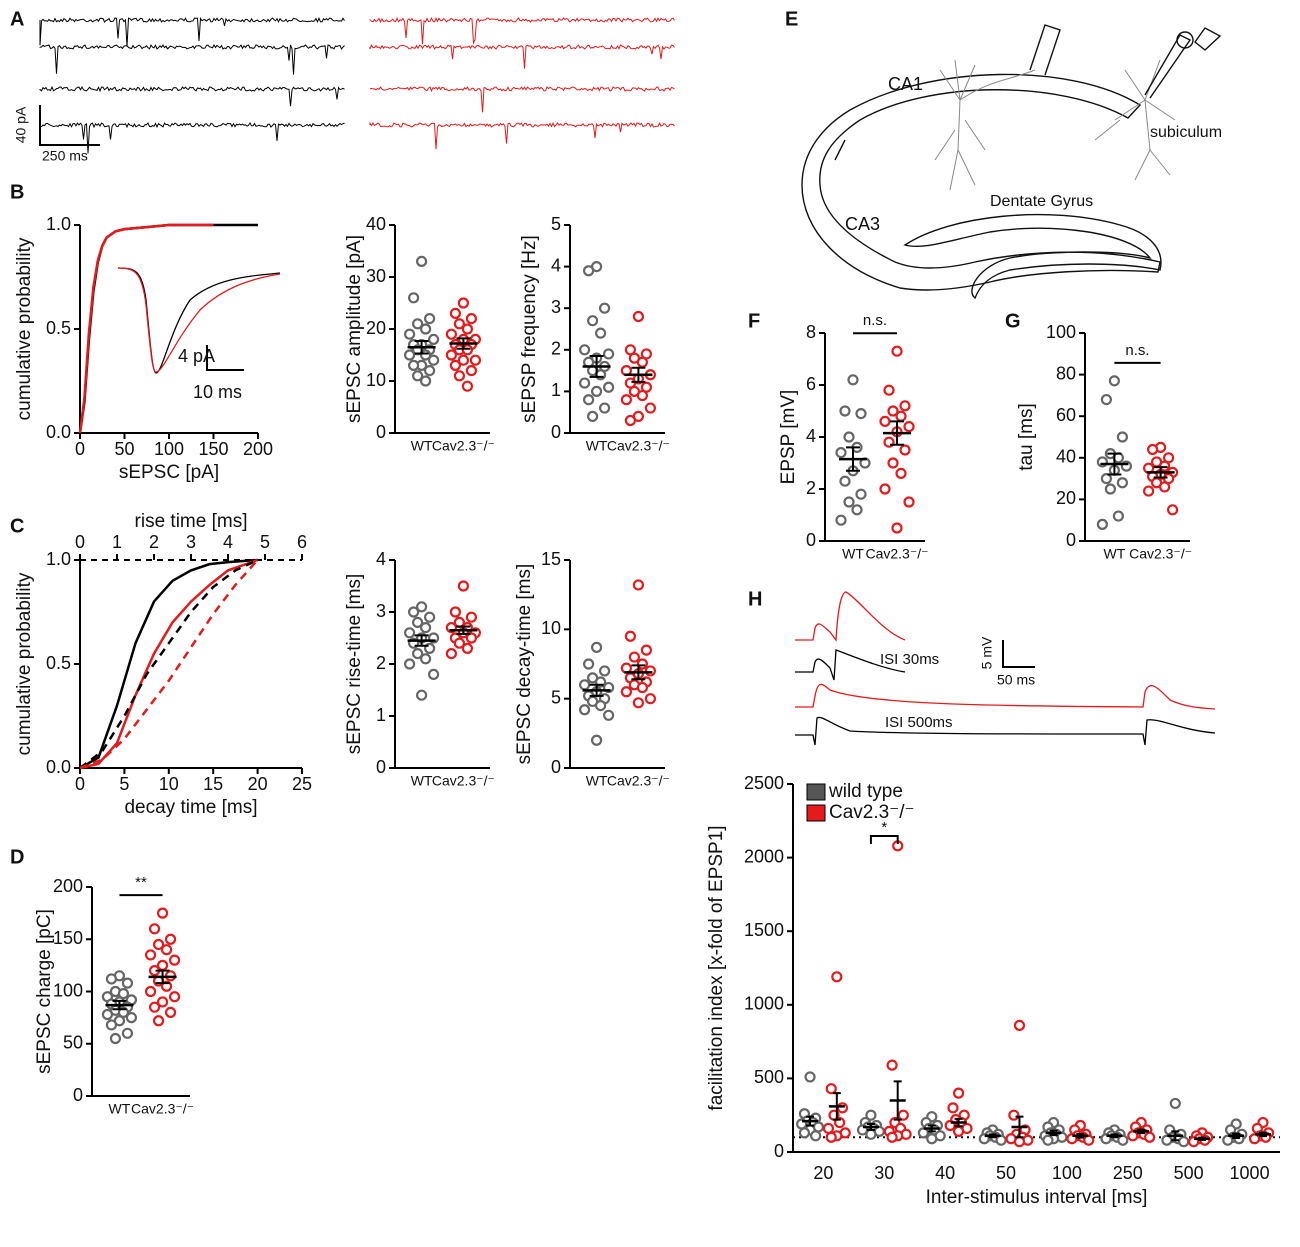 The image size is (1300, 1247). What do you see at coordinates (213, 449) in the screenshot?
I see `x-tick-label: 150` at bounding box center [213, 449].